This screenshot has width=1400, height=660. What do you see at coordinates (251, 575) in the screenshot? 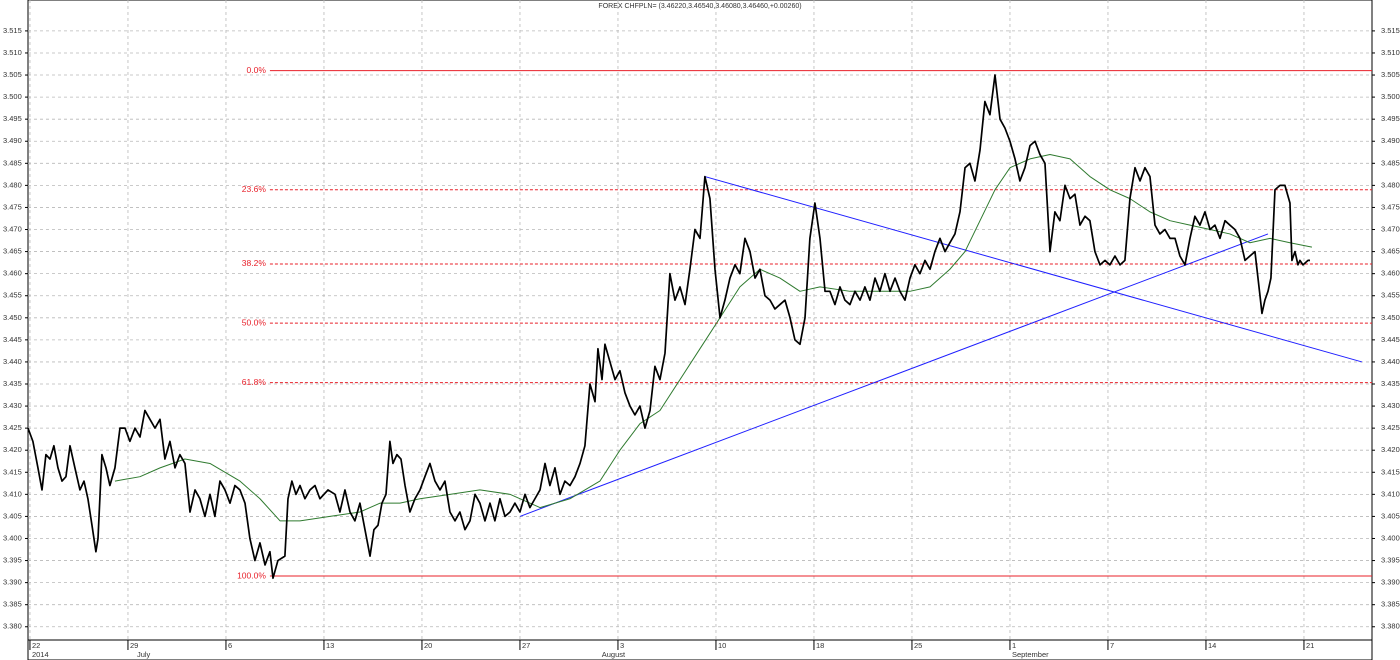
I see `fib-label: 100.0%` at bounding box center [251, 575].